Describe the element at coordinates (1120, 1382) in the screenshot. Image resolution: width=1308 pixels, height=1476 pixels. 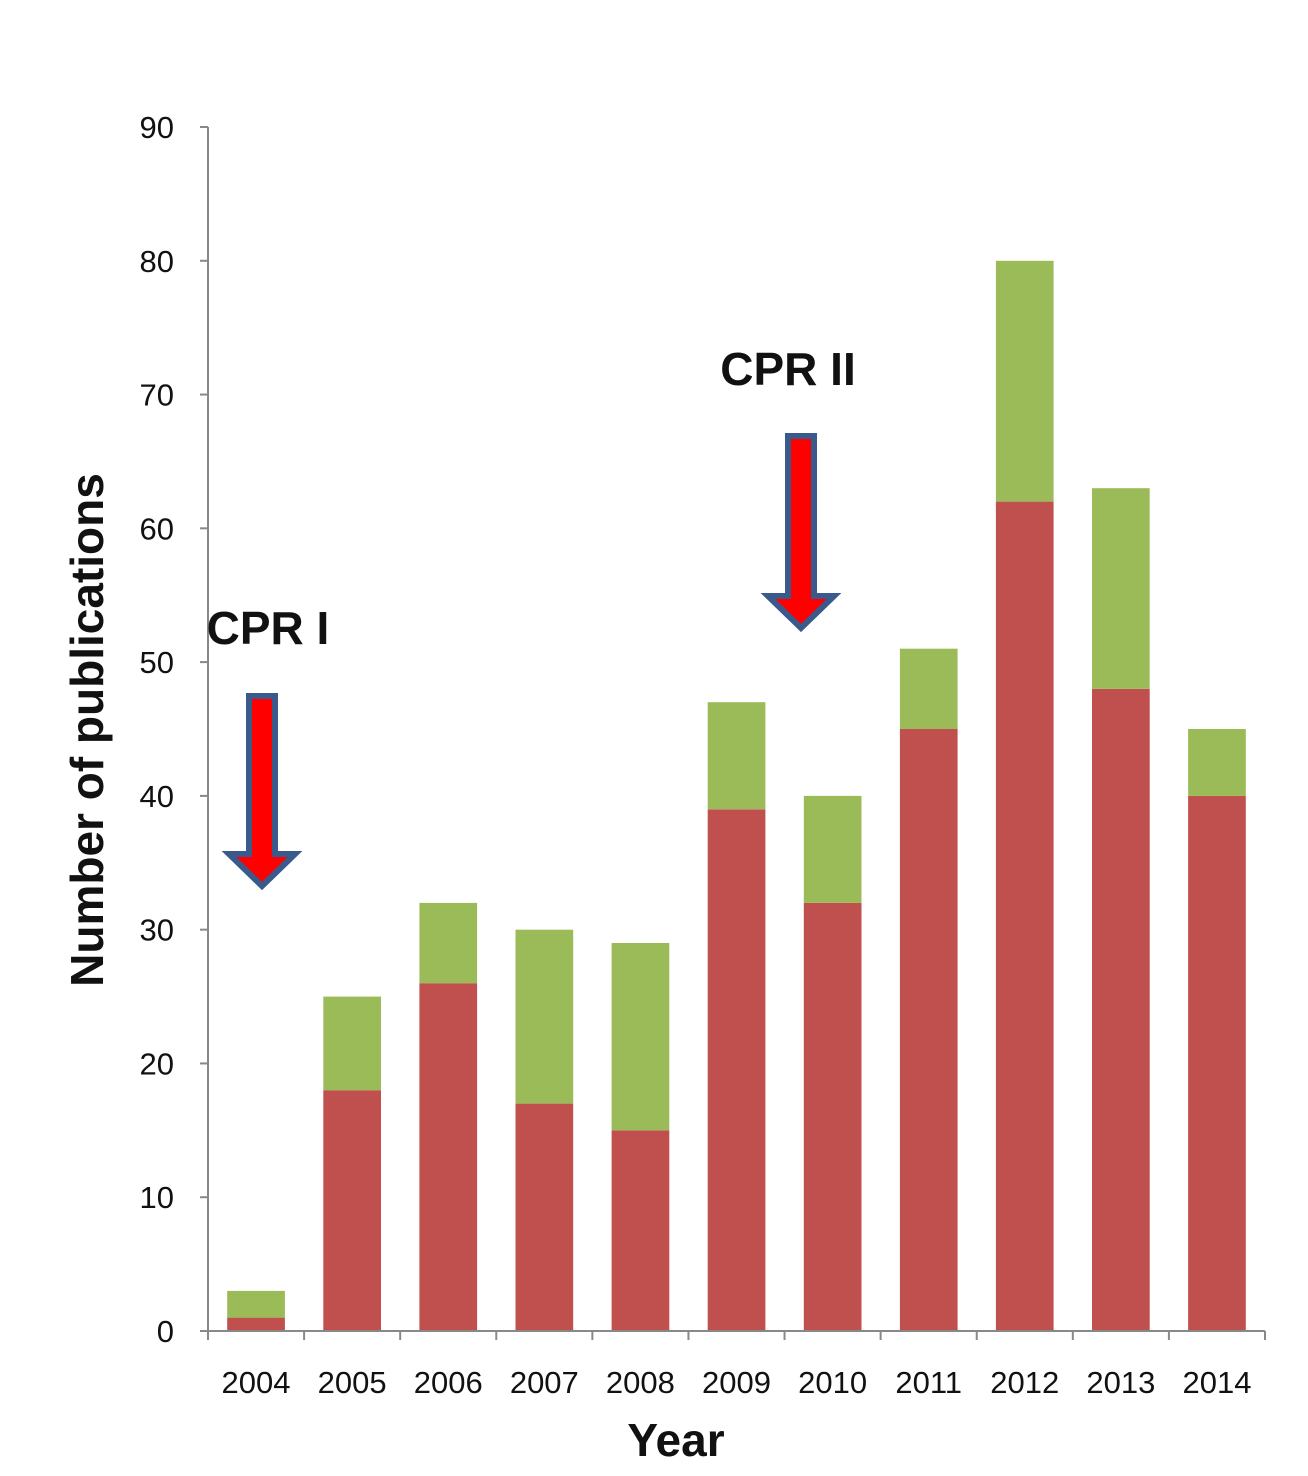
I see `x-tick-label-2013: 2013` at that location.